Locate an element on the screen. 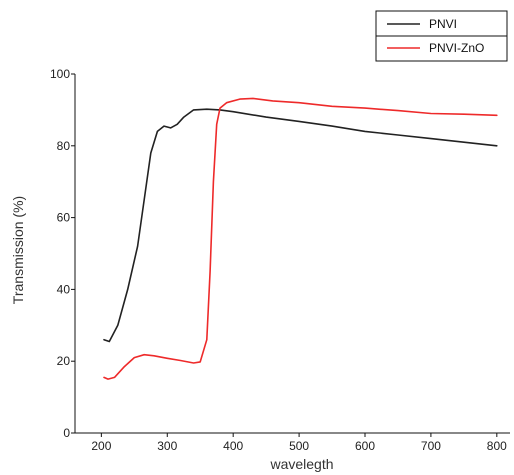  x-tick-label: 500 is located at coordinates (299, 446).